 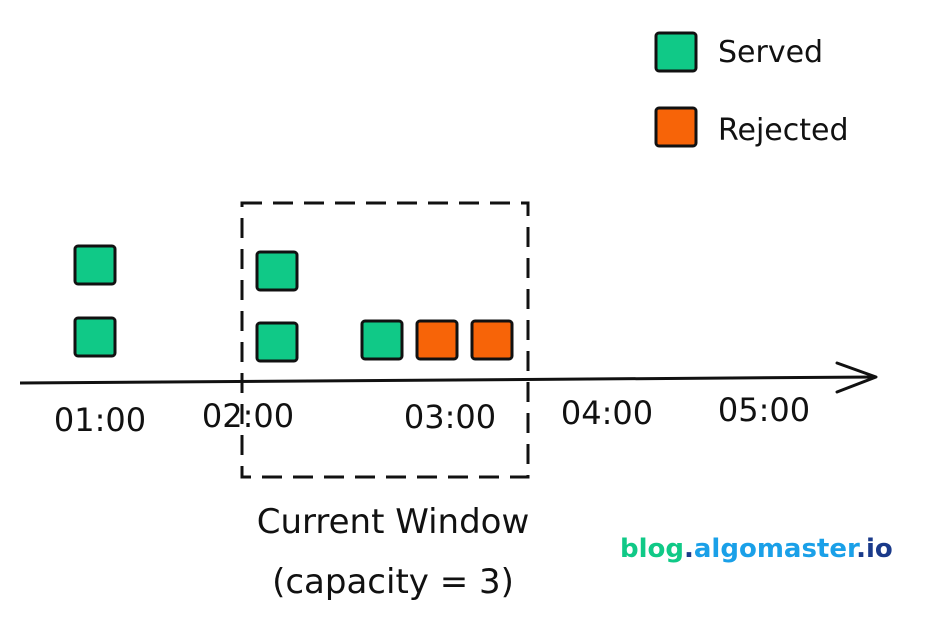 What do you see at coordinates (607, 413) in the screenshot?
I see `tick-label: 04:00` at bounding box center [607, 413].